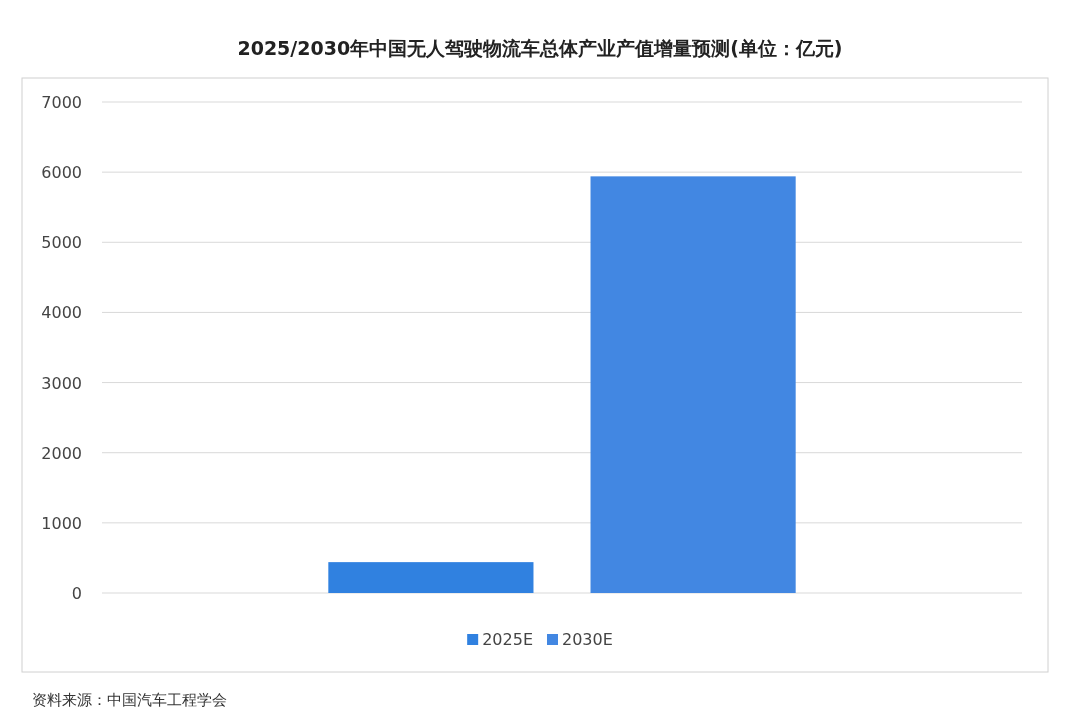 The height and width of the screenshot is (722, 1080). I want to click on legend-label: 2025E, so click(507, 639).